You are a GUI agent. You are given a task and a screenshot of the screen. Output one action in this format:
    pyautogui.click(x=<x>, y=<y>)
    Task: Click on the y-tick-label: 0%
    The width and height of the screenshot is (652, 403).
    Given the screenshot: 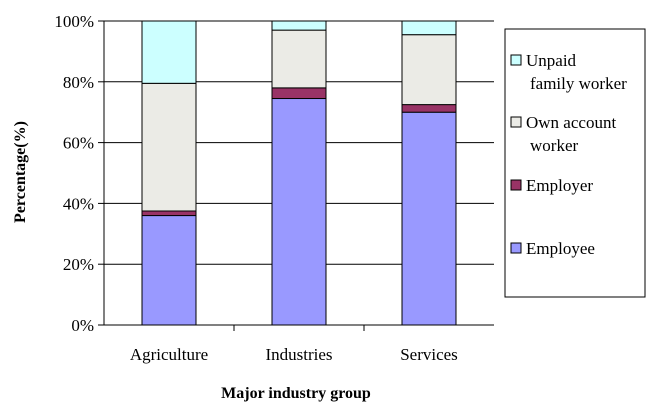 What is the action you would take?
    pyautogui.click(x=82, y=325)
    